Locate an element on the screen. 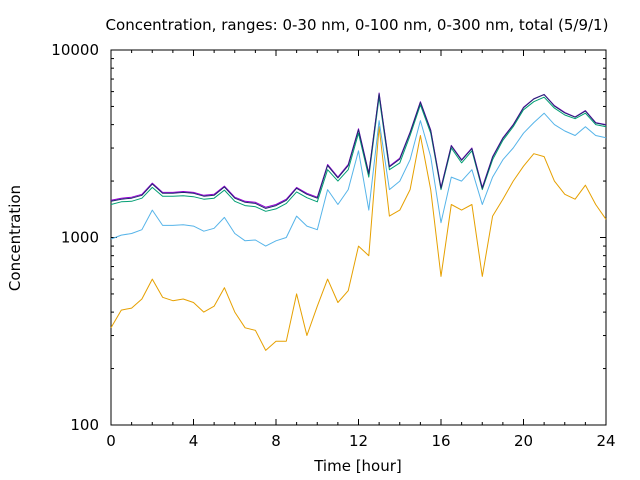 The width and height of the screenshot is (640, 480). x-tick-label: 12 is located at coordinates (358, 441).